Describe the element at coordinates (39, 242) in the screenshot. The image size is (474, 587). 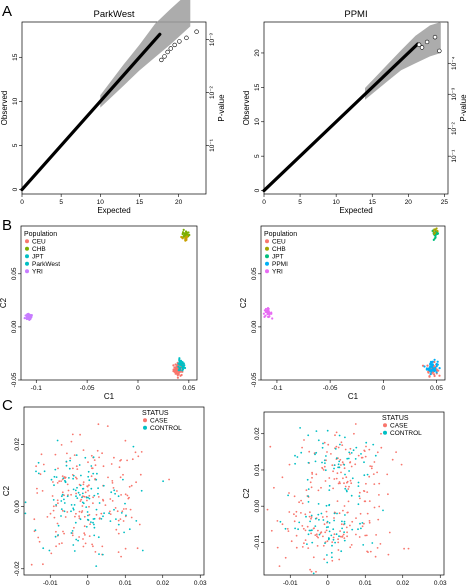
I see `pca-parkwest-legend-item-0: CEU` at that location.